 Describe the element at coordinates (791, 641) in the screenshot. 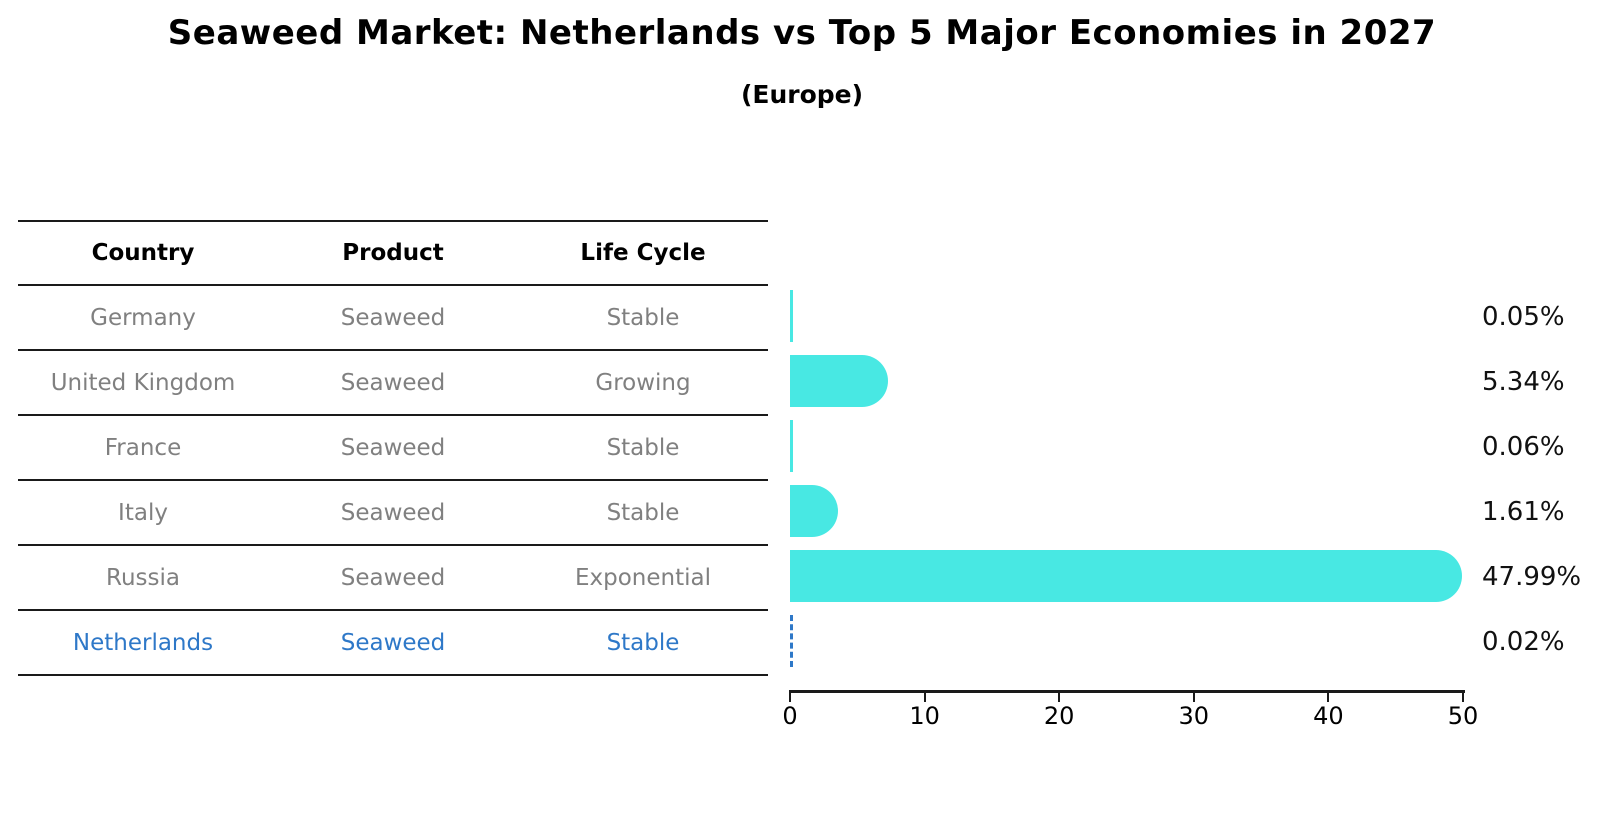

I see `bar-netherlands` at that location.